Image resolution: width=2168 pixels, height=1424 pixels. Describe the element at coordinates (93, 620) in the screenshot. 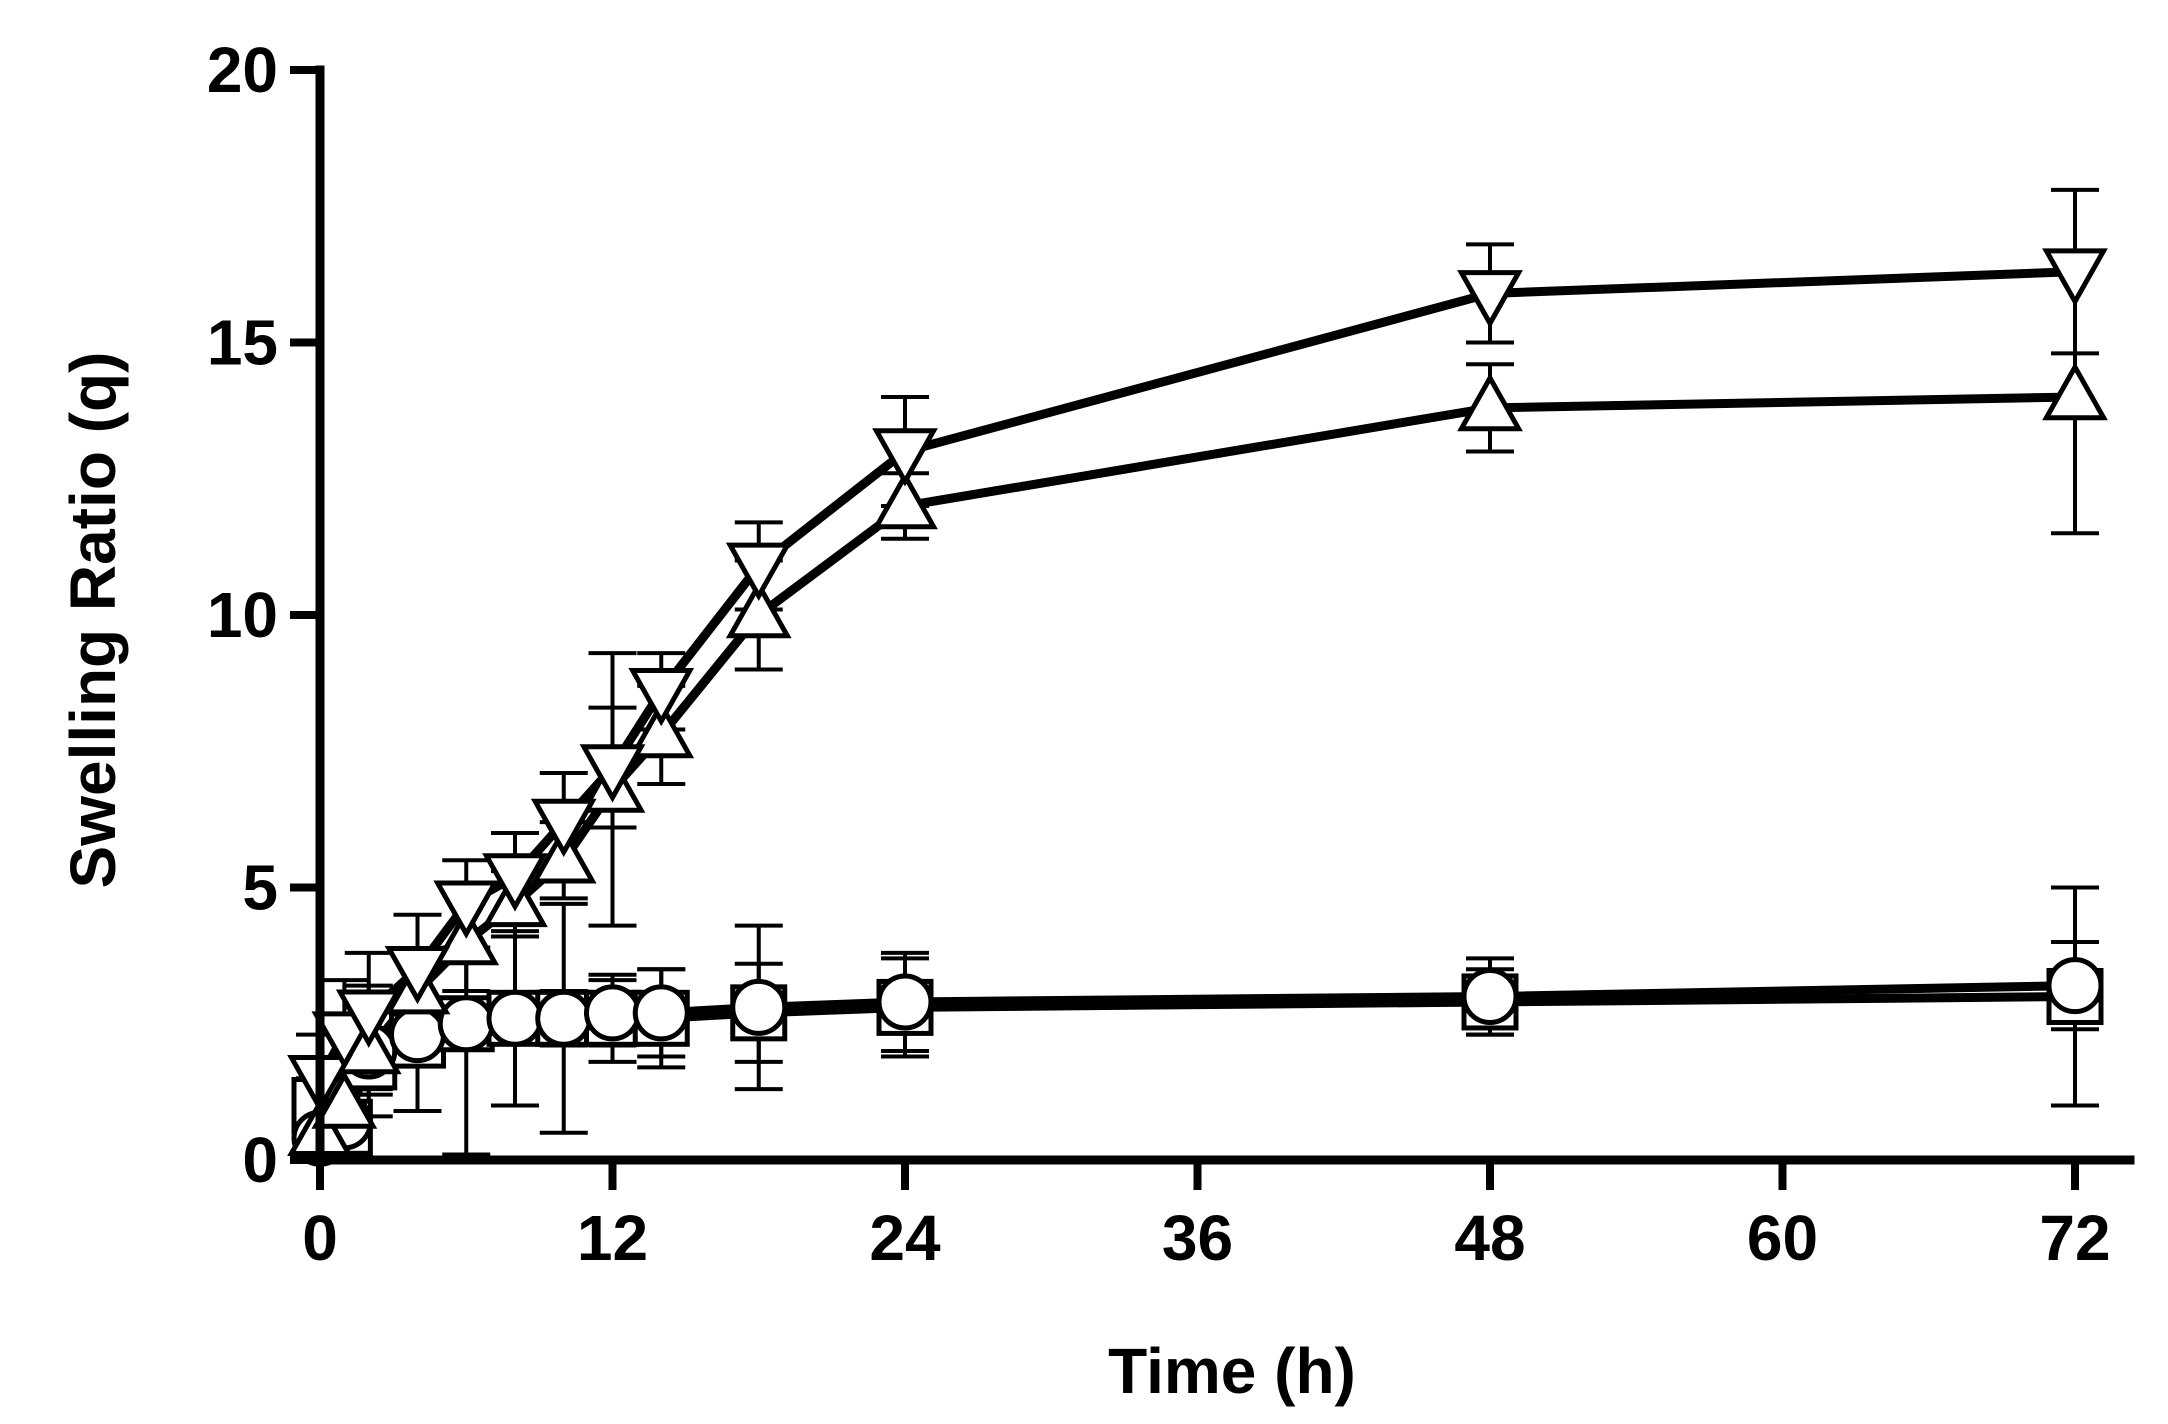

I see `y-axis-title: Swelling Ratio (q)` at that location.